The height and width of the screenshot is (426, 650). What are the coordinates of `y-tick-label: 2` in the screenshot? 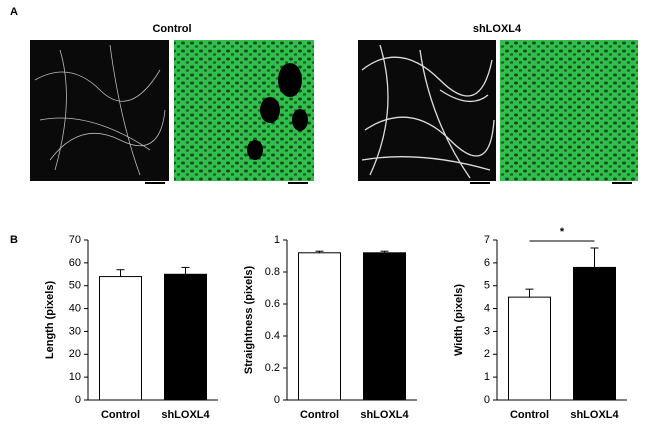 It's located at (487, 354).